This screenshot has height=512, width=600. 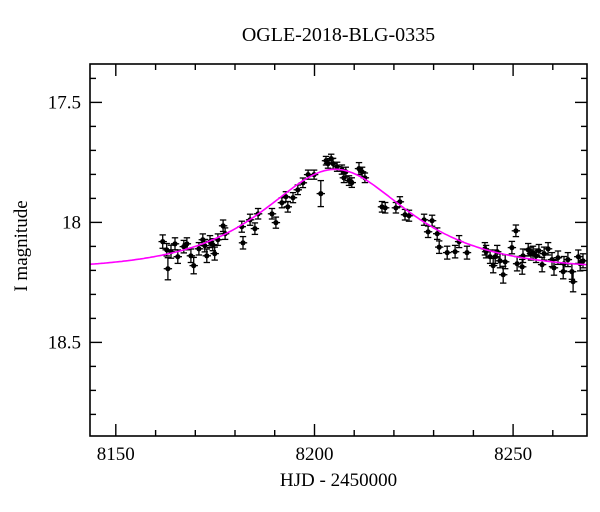 I want to click on y-tick-label: 18, so click(x=71, y=222).